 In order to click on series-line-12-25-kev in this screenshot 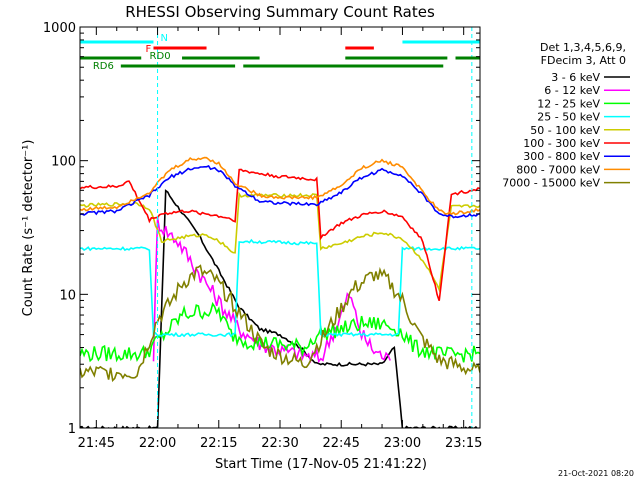, I will do `click(280, 332)`.